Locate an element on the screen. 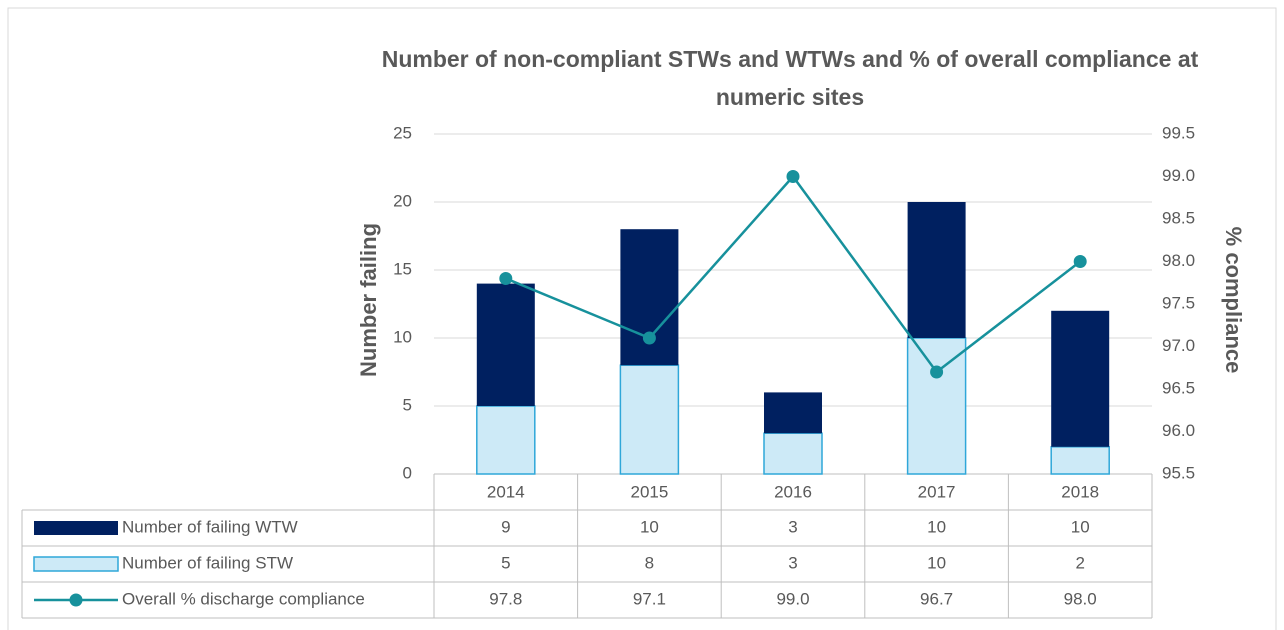  y2-tick-label: 96.0 is located at coordinates (1178, 430).